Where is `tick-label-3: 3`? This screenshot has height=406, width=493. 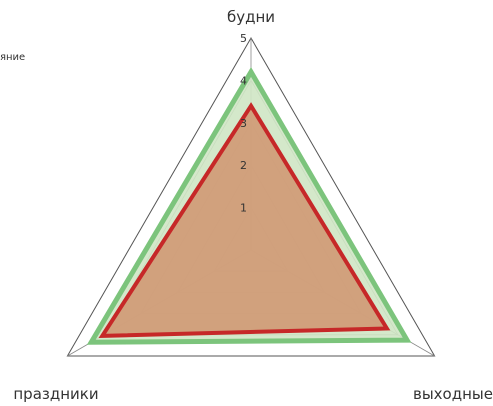
tick-label-3: 3 is located at coordinates (243, 123).